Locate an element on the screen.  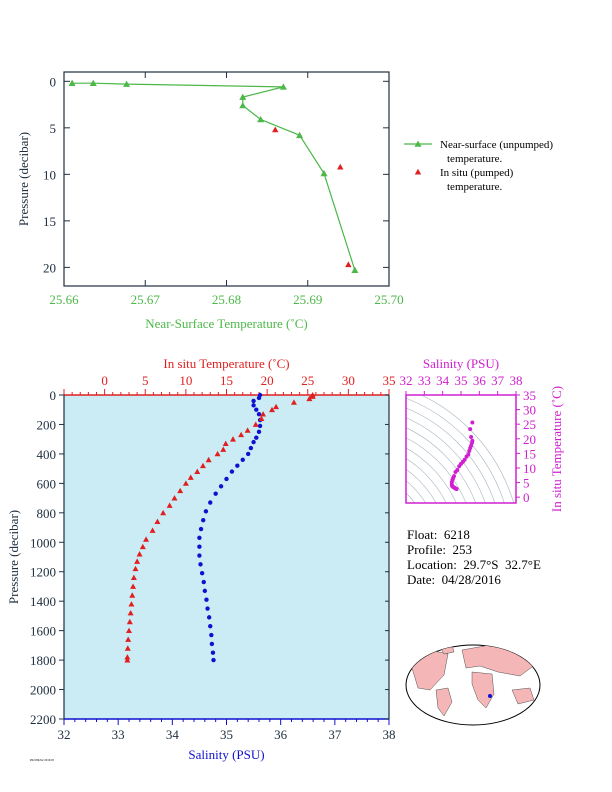
x-tick-label: 25.68 is located at coordinates (226, 299).